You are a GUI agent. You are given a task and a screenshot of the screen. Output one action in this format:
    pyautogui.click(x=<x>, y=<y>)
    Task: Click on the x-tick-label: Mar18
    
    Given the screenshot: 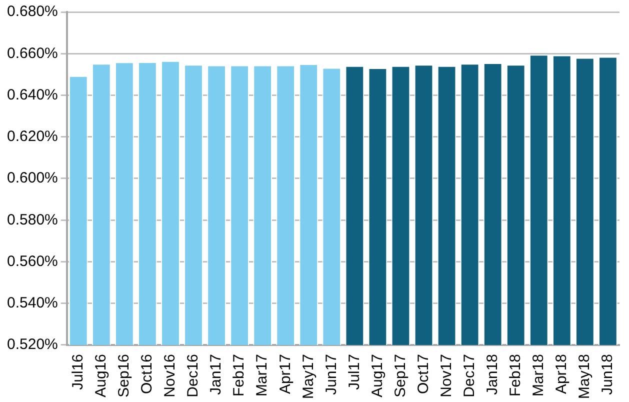 What is the action you would take?
    pyautogui.click(x=539, y=375)
    